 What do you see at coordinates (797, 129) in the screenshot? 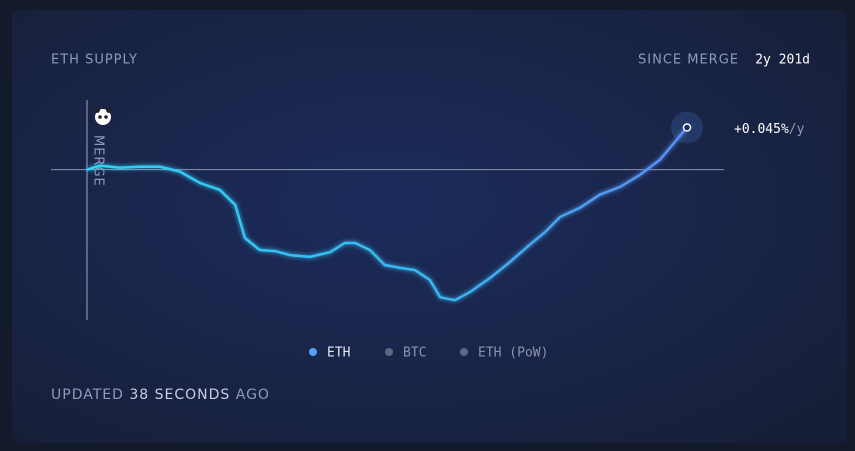
I see `rate-unit: /y` at bounding box center [797, 129].